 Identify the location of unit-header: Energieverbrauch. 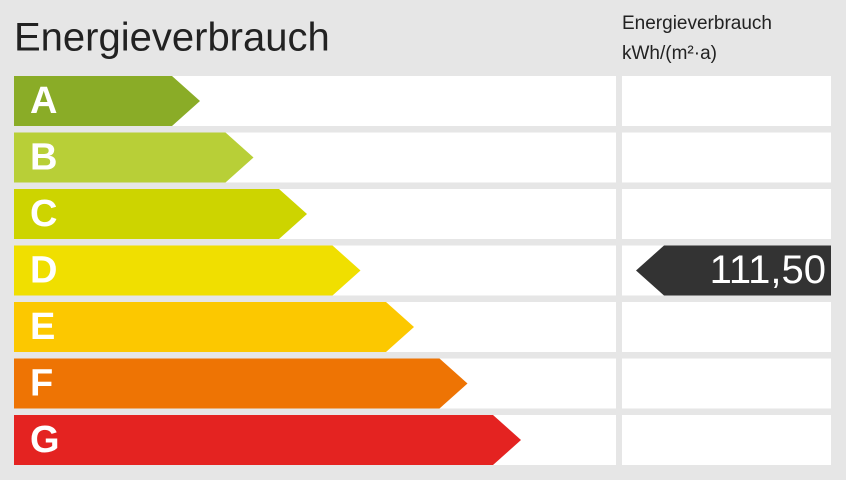
(697, 23).